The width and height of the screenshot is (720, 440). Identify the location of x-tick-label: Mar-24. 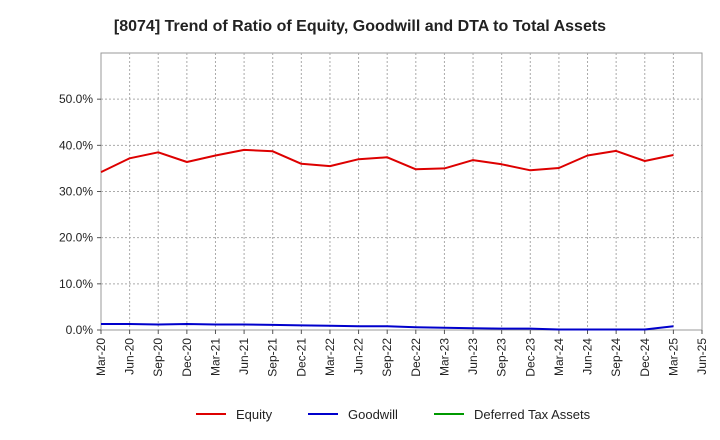
(559, 357).